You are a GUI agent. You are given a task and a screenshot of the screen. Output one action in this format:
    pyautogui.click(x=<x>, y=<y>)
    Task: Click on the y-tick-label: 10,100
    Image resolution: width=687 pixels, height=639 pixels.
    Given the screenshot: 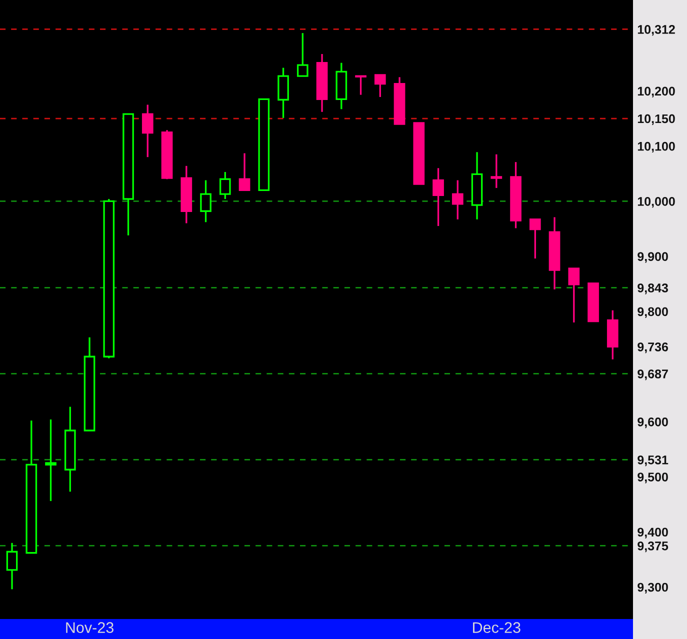 What is the action you would take?
    pyautogui.click(x=656, y=147)
    